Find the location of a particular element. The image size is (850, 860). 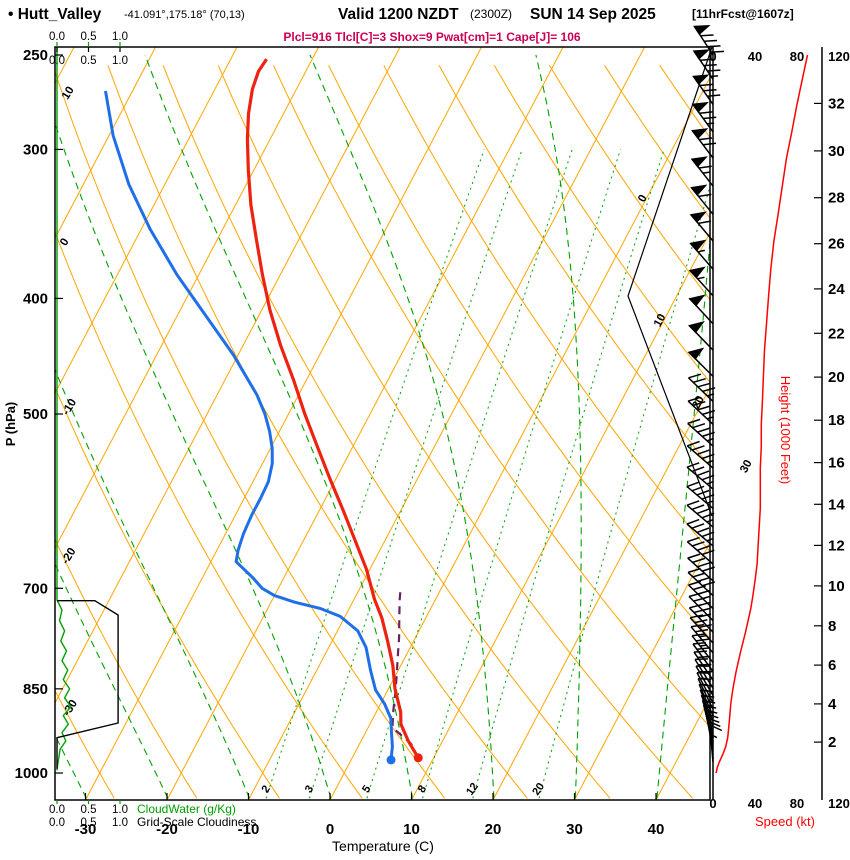

temperature-tick-label: 10 is located at coordinates (411, 829).